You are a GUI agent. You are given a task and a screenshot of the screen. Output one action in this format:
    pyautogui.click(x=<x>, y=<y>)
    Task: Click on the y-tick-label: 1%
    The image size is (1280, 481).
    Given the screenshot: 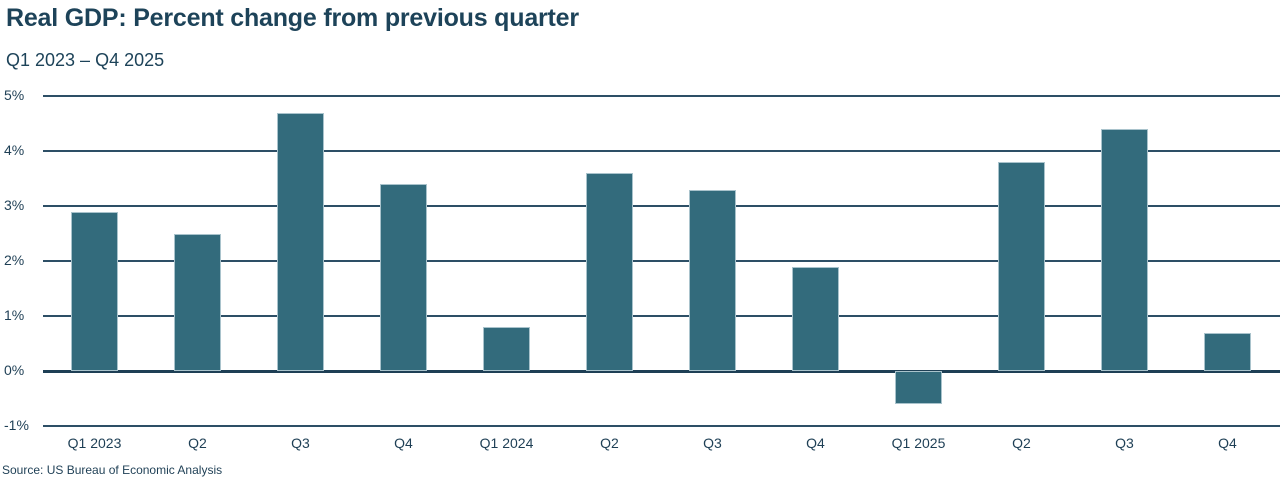 What is the action you would take?
    pyautogui.click(x=14, y=315)
    